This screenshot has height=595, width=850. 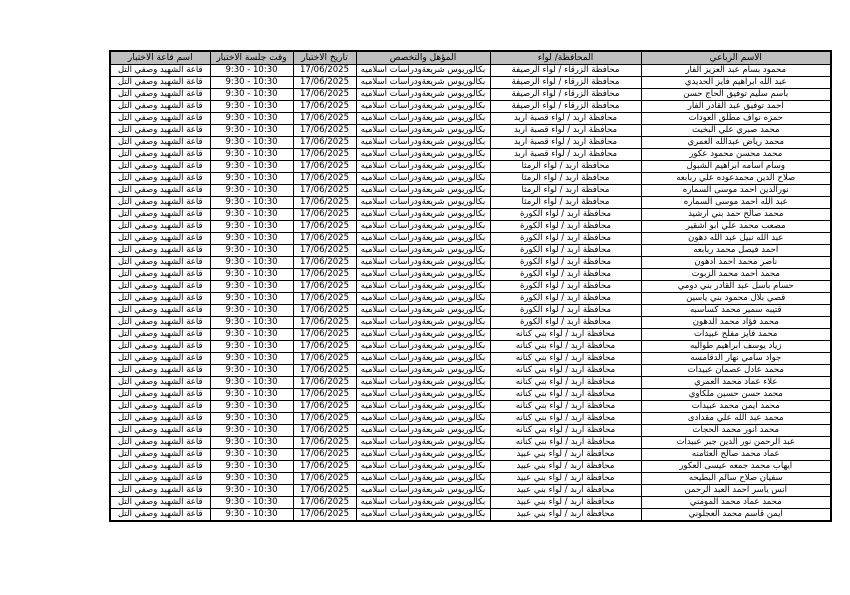 What do you see at coordinates (736, 478) in the screenshot?
I see `cell-name: سفيان صلاح سالم البطيحه` at bounding box center [736, 478].